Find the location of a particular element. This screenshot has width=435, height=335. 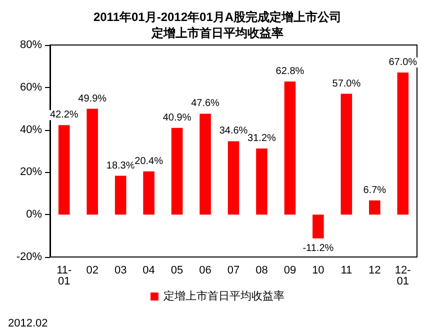

y-tick-label: 0% is located at coordinates (34, 214).